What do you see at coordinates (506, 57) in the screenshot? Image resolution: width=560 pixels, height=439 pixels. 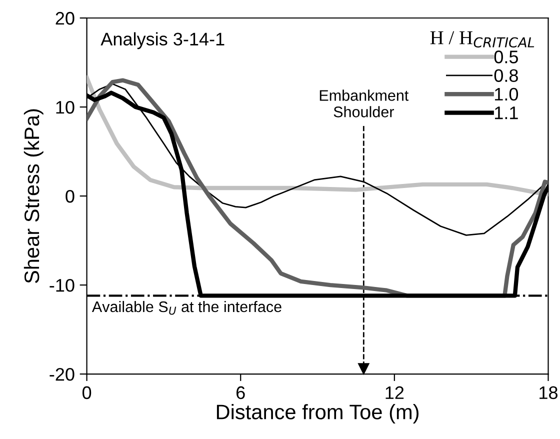 I see `legend-label: 0.5` at bounding box center [506, 57].